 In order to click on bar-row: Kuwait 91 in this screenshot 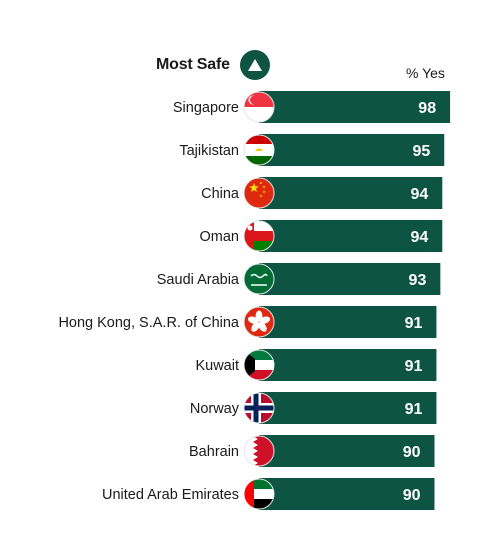, I will do `click(316, 365)`.